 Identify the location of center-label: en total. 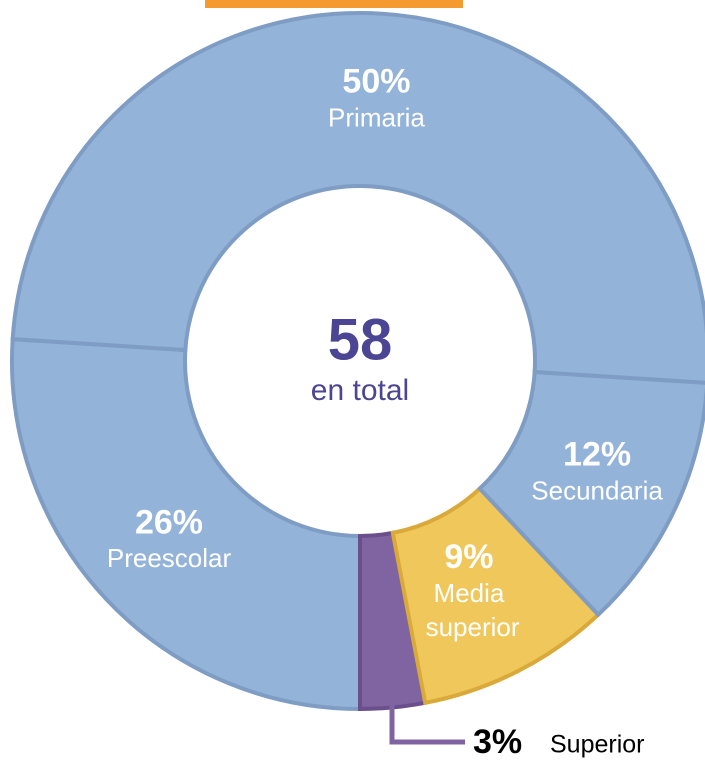
(360, 390).